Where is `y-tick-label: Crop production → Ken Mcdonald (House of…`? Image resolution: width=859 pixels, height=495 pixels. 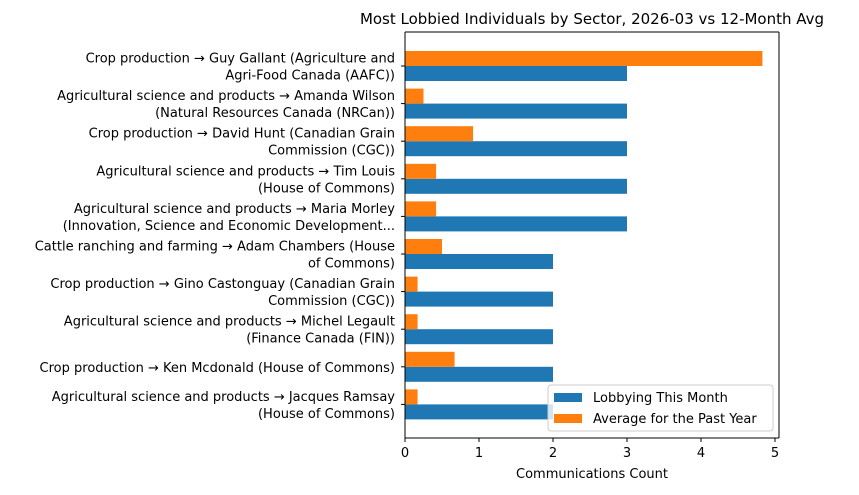
y-tick-label: Crop production → Ken Mcdonald (House of… is located at coordinates (217, 368).